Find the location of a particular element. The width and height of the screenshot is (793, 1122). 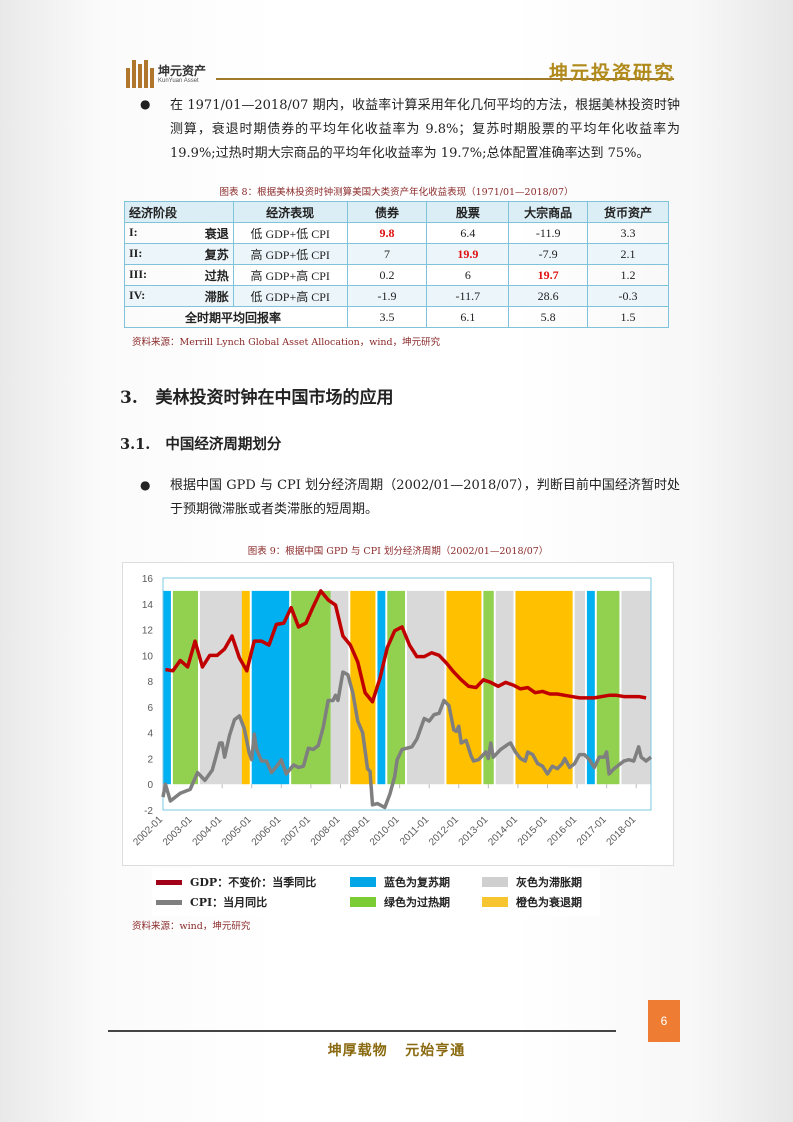

stage-number: III: is located at coordinates (138, 273).